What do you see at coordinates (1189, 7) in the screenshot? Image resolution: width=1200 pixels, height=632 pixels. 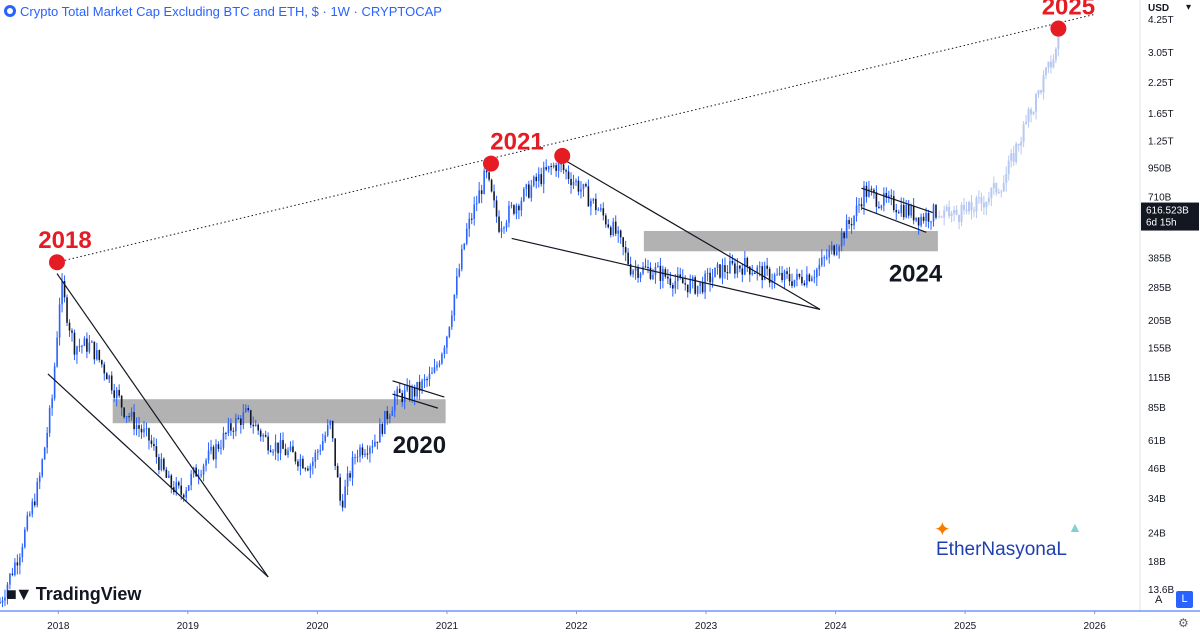 I see `chevron-down-icon: ▾` at bounding box center [1189, 7].